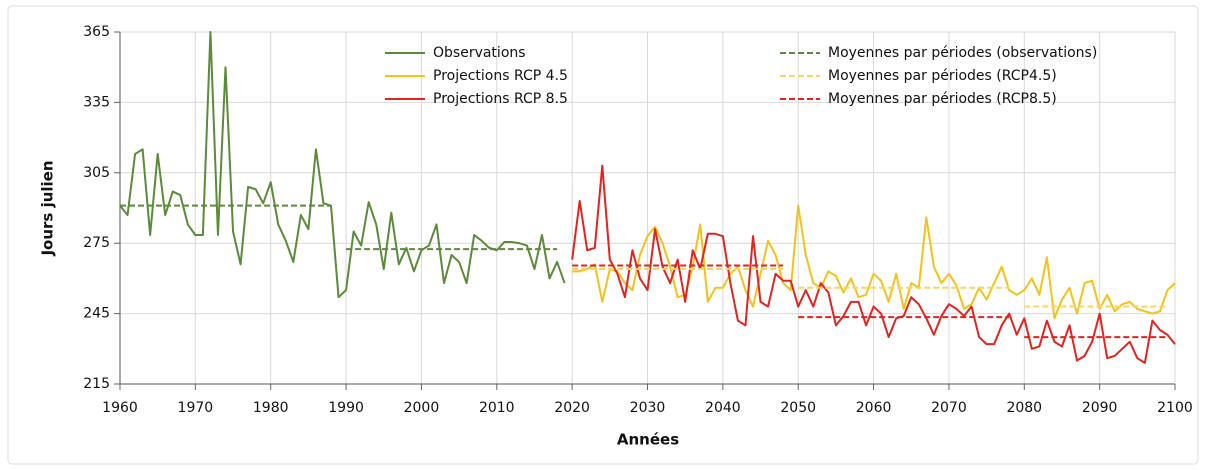  I want to click on y-tick-label: 275, so click(96, 243).